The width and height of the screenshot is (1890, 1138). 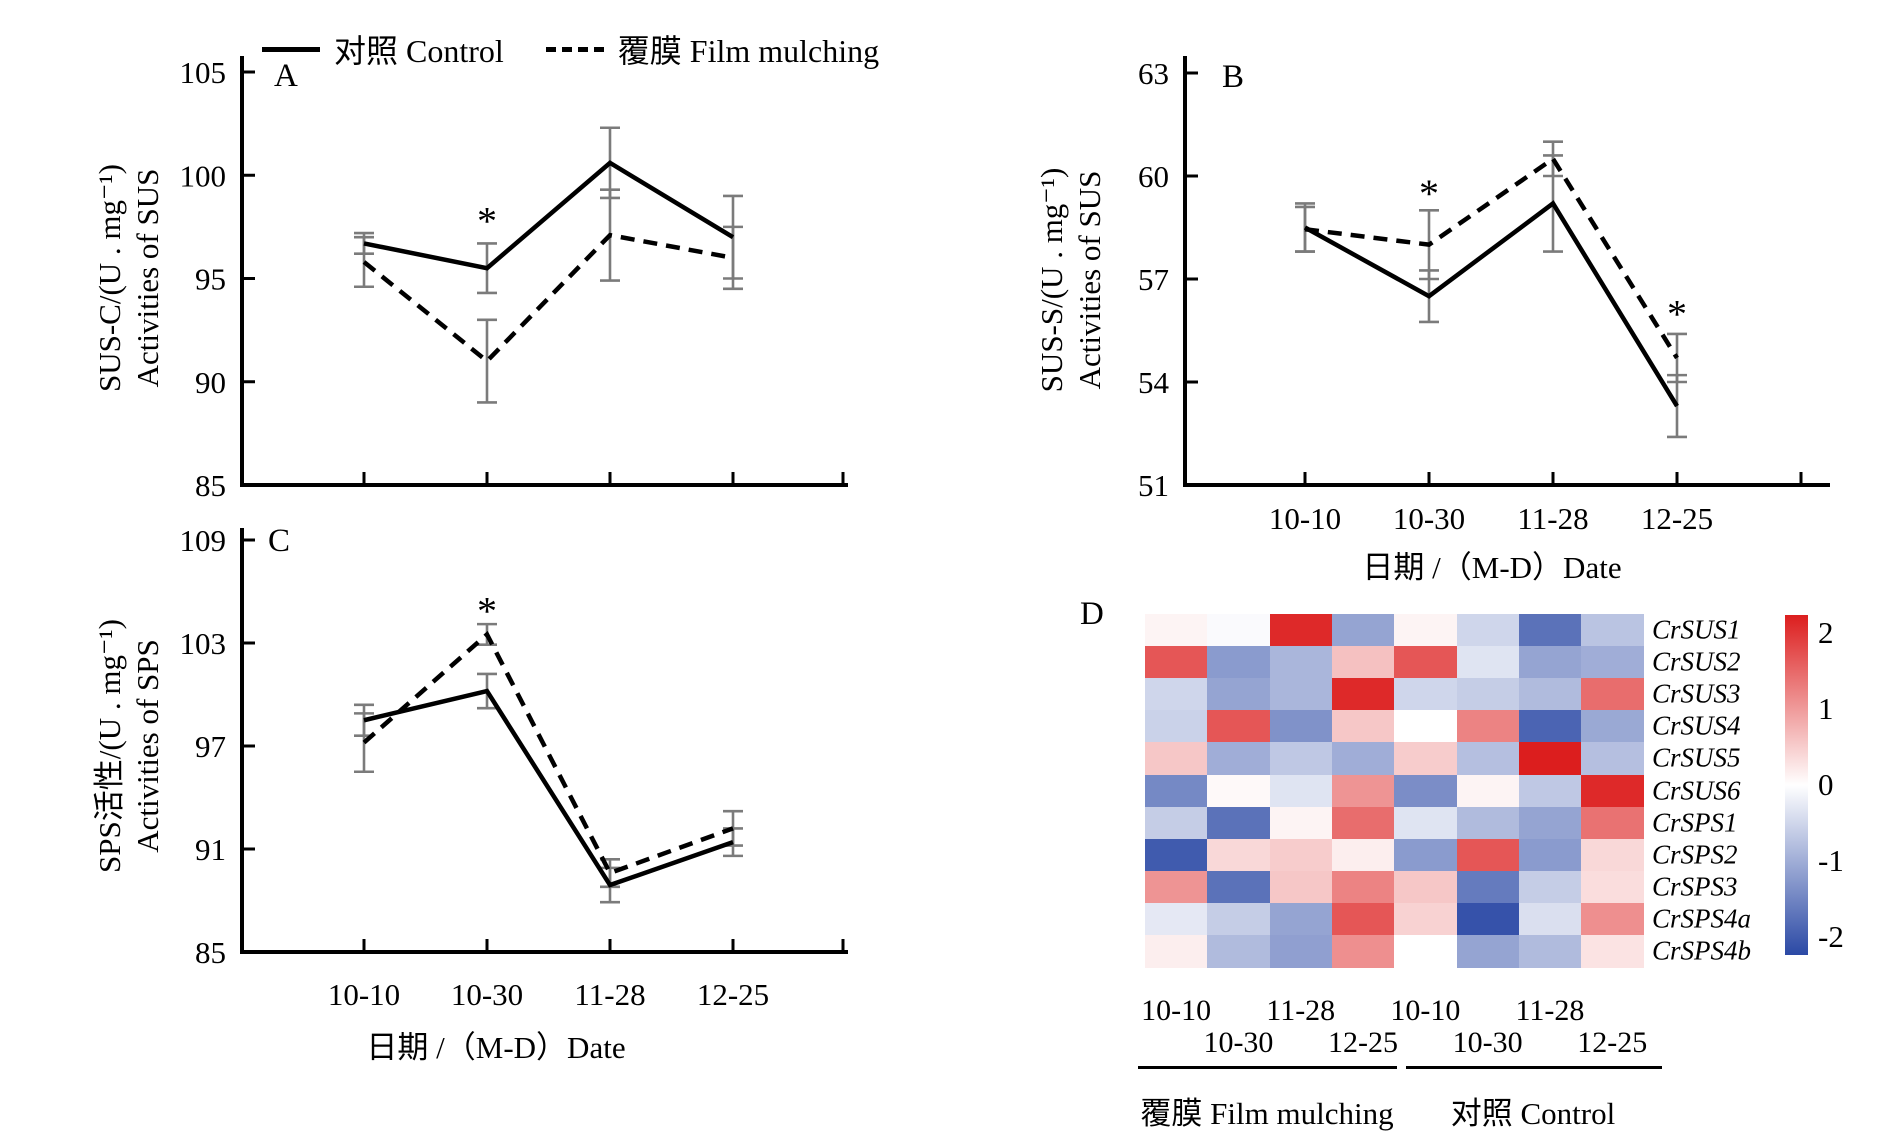 What do you see at coordinates (109, 278) in the screenshot?
I see `y-axis-title: SUS-C/(U . mg⁻¹)` at bounding box center [109, 278].